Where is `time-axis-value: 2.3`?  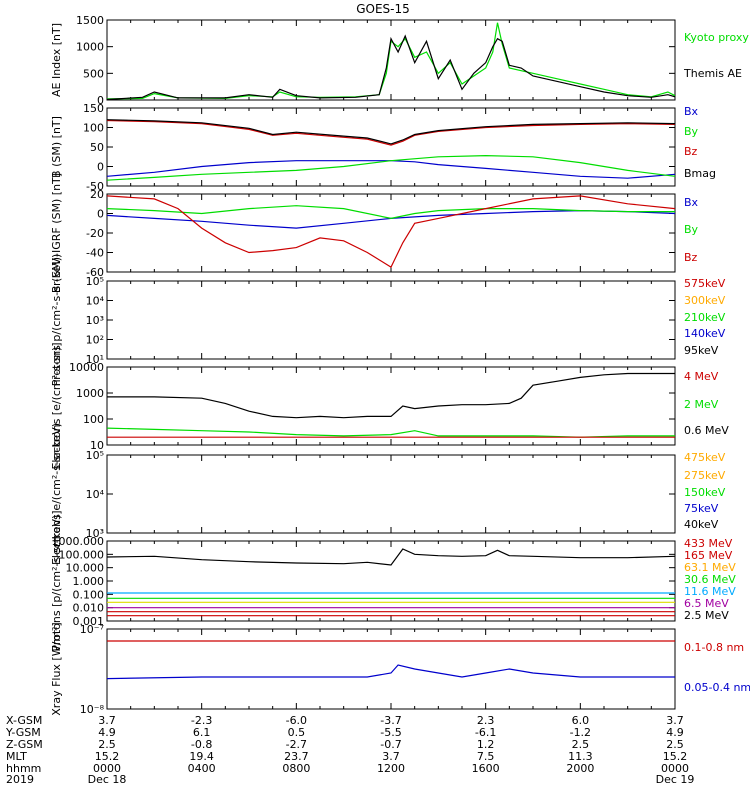
time-axis-value: 2.3 is located at coordinates (486, 720).